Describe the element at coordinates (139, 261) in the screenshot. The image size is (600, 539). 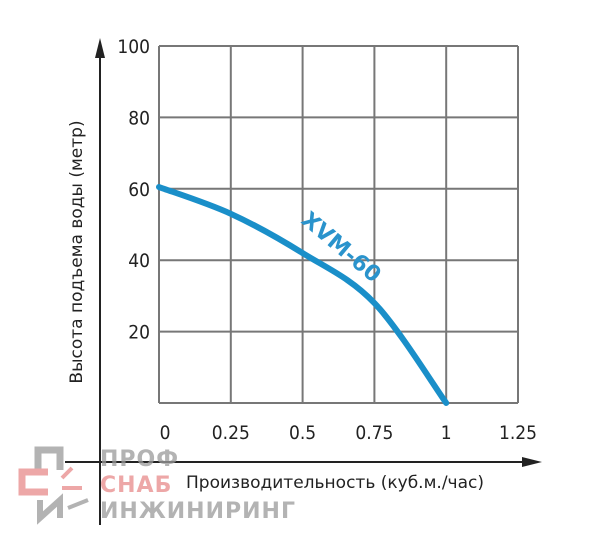
I see `y-tick-label: 40` at that location.